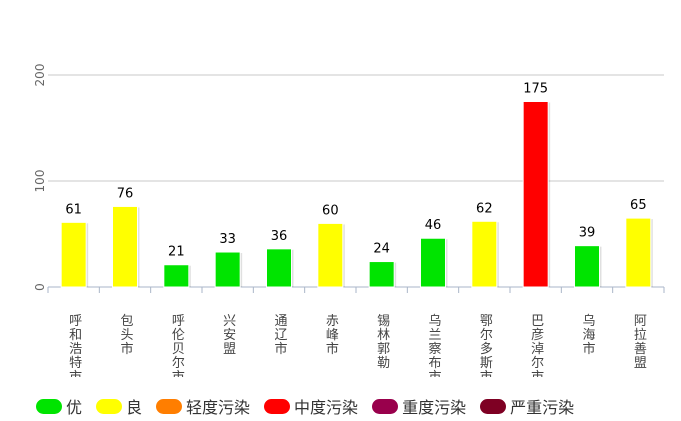 Image resolution: width=681 pixels, height=421 pixels. What do you see at coordinates (73, 209) in the screenshot?
I see `bar-value-label: 61` at bounding box center [73, 209].